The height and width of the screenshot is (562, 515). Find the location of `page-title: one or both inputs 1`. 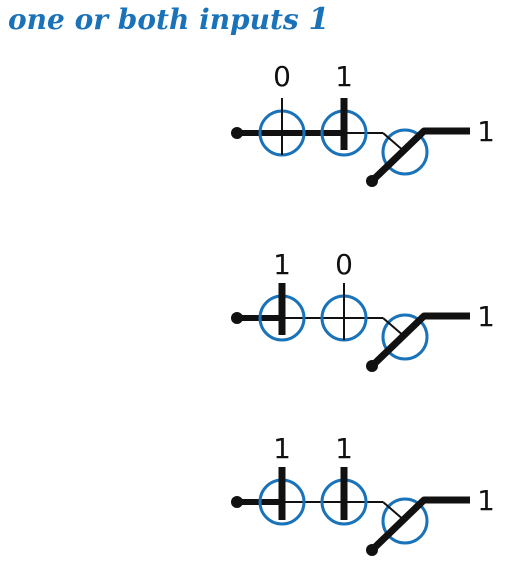

page-title: one or both inputs 1 is located at coordinates (168, 19).